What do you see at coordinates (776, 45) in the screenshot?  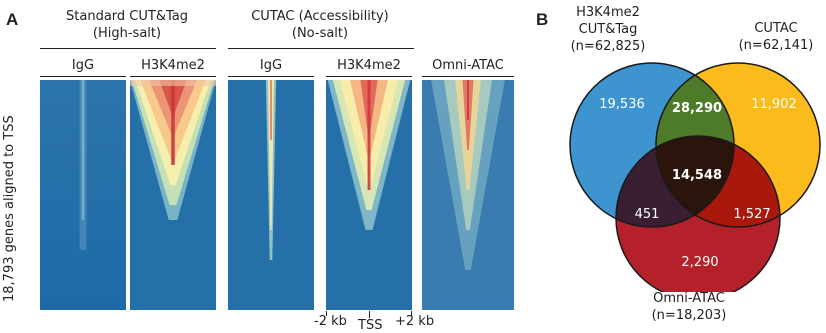 I see `set-label-line2: (n=62,141)` at bounding box center [776, 45].